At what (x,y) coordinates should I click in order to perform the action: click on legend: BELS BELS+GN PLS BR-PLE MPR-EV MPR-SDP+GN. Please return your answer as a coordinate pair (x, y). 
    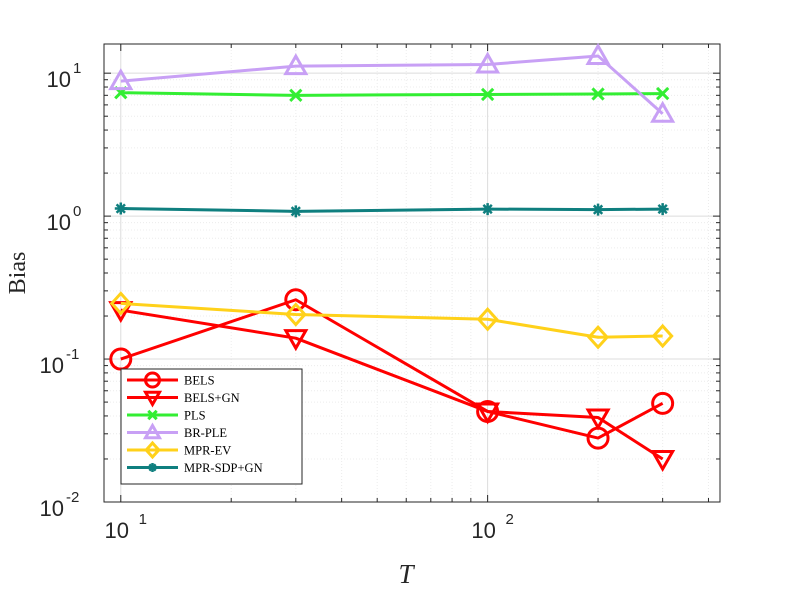
    Looking at the image, I should click on (211, 426).